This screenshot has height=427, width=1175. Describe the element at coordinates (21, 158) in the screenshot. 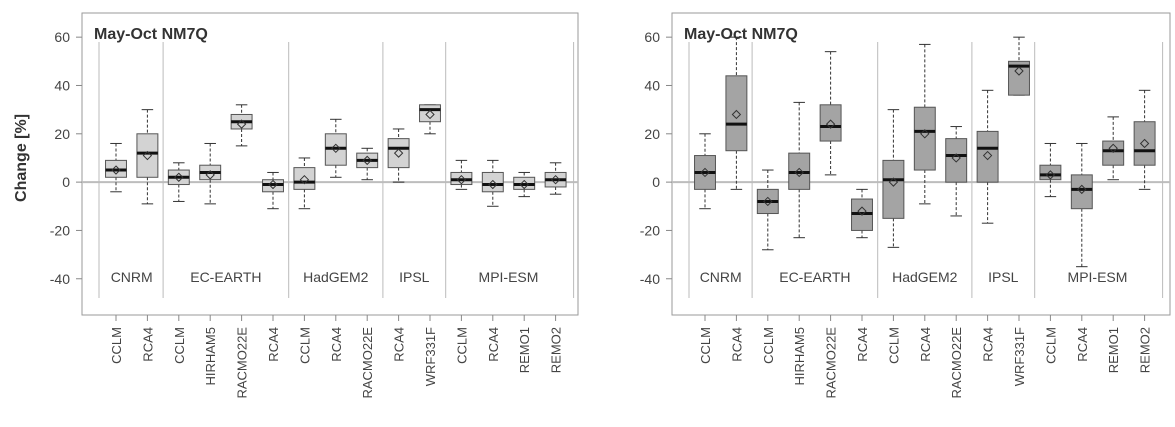

I see `y-axis-label: Change [%]` at that location.